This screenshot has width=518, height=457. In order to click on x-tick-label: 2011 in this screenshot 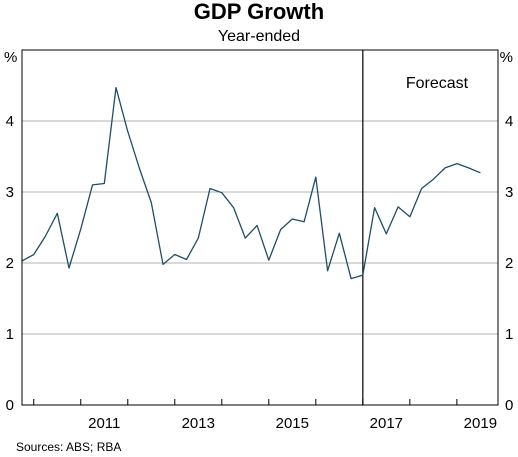, I will do `click(104, 423)`.